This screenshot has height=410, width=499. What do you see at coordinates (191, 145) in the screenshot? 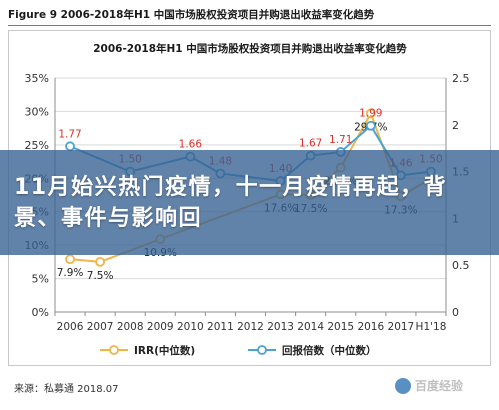
I see `multiple-data-label: 1.66` at bounding box center [191, 145].